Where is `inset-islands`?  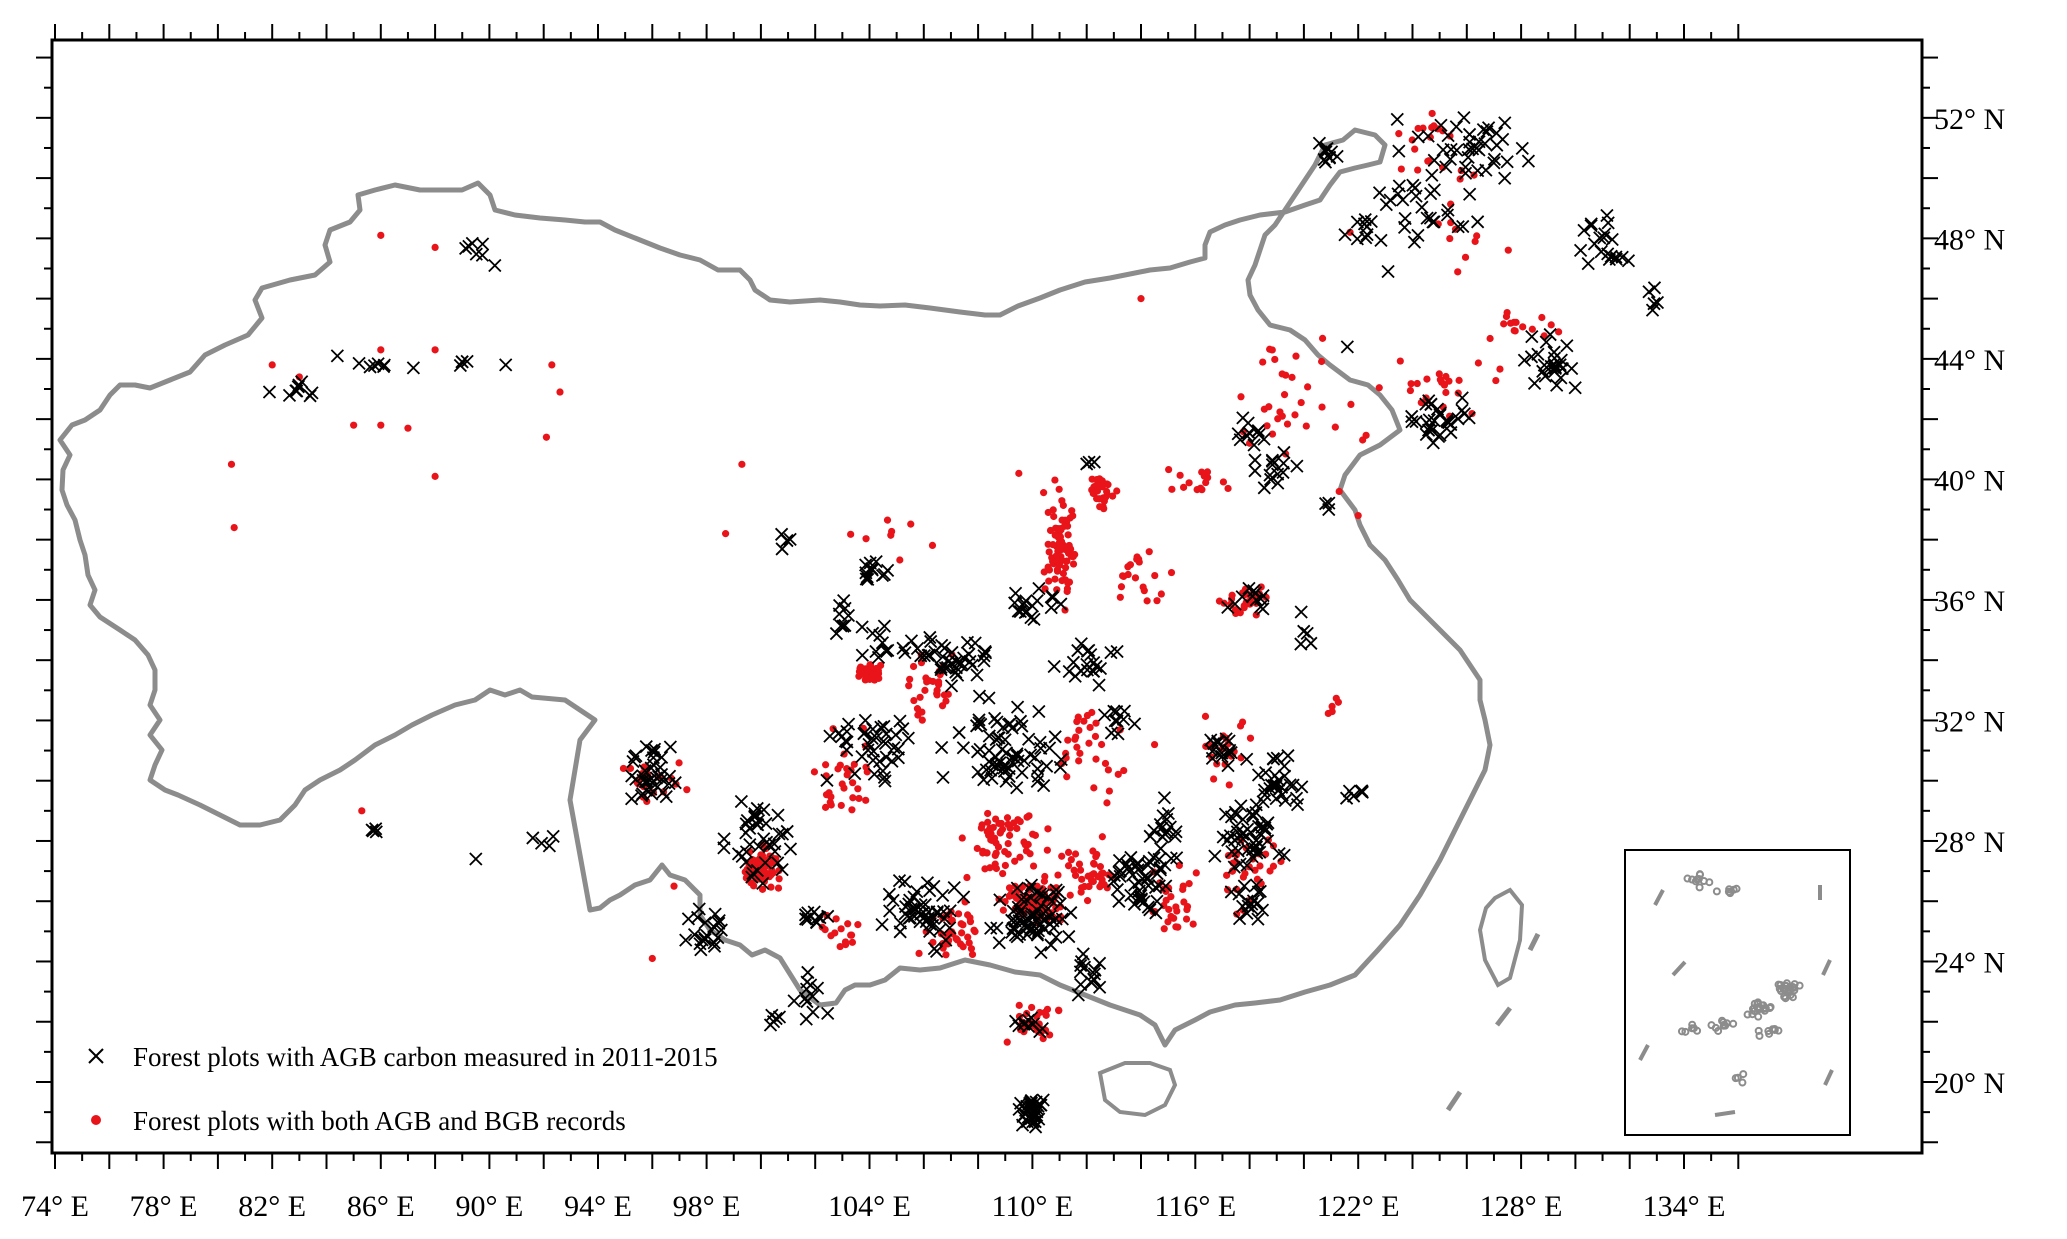
inset-islands is located at coordinates (1740, 978).